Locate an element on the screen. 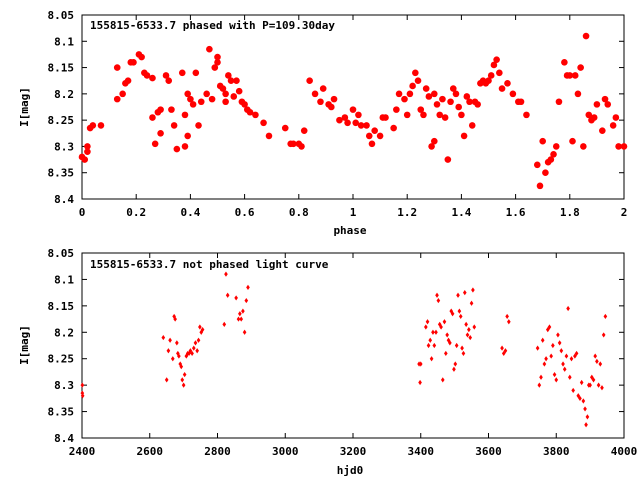 This screenshot has width=640, height=480. x-axis-label: hjd0 is located at coordinates (350, 470).